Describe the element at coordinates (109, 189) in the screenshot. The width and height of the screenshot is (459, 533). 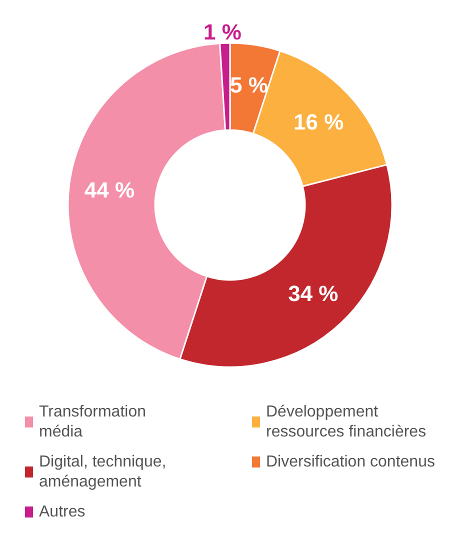
I see `data-label: 44 %` at that location.